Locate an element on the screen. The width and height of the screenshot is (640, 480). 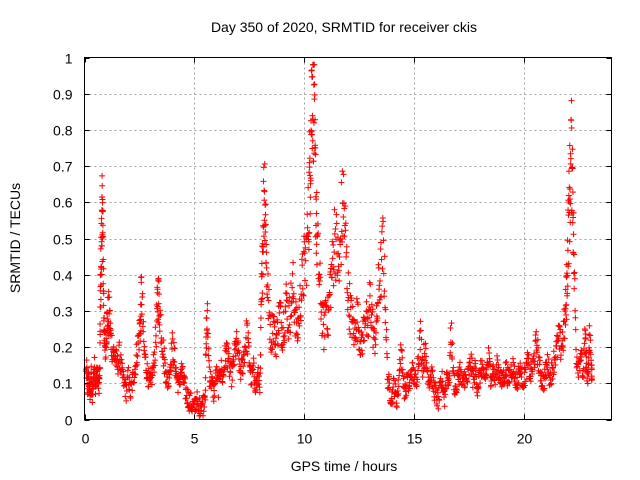
x-tick-label: 0 is located at coordinates (86, 439).